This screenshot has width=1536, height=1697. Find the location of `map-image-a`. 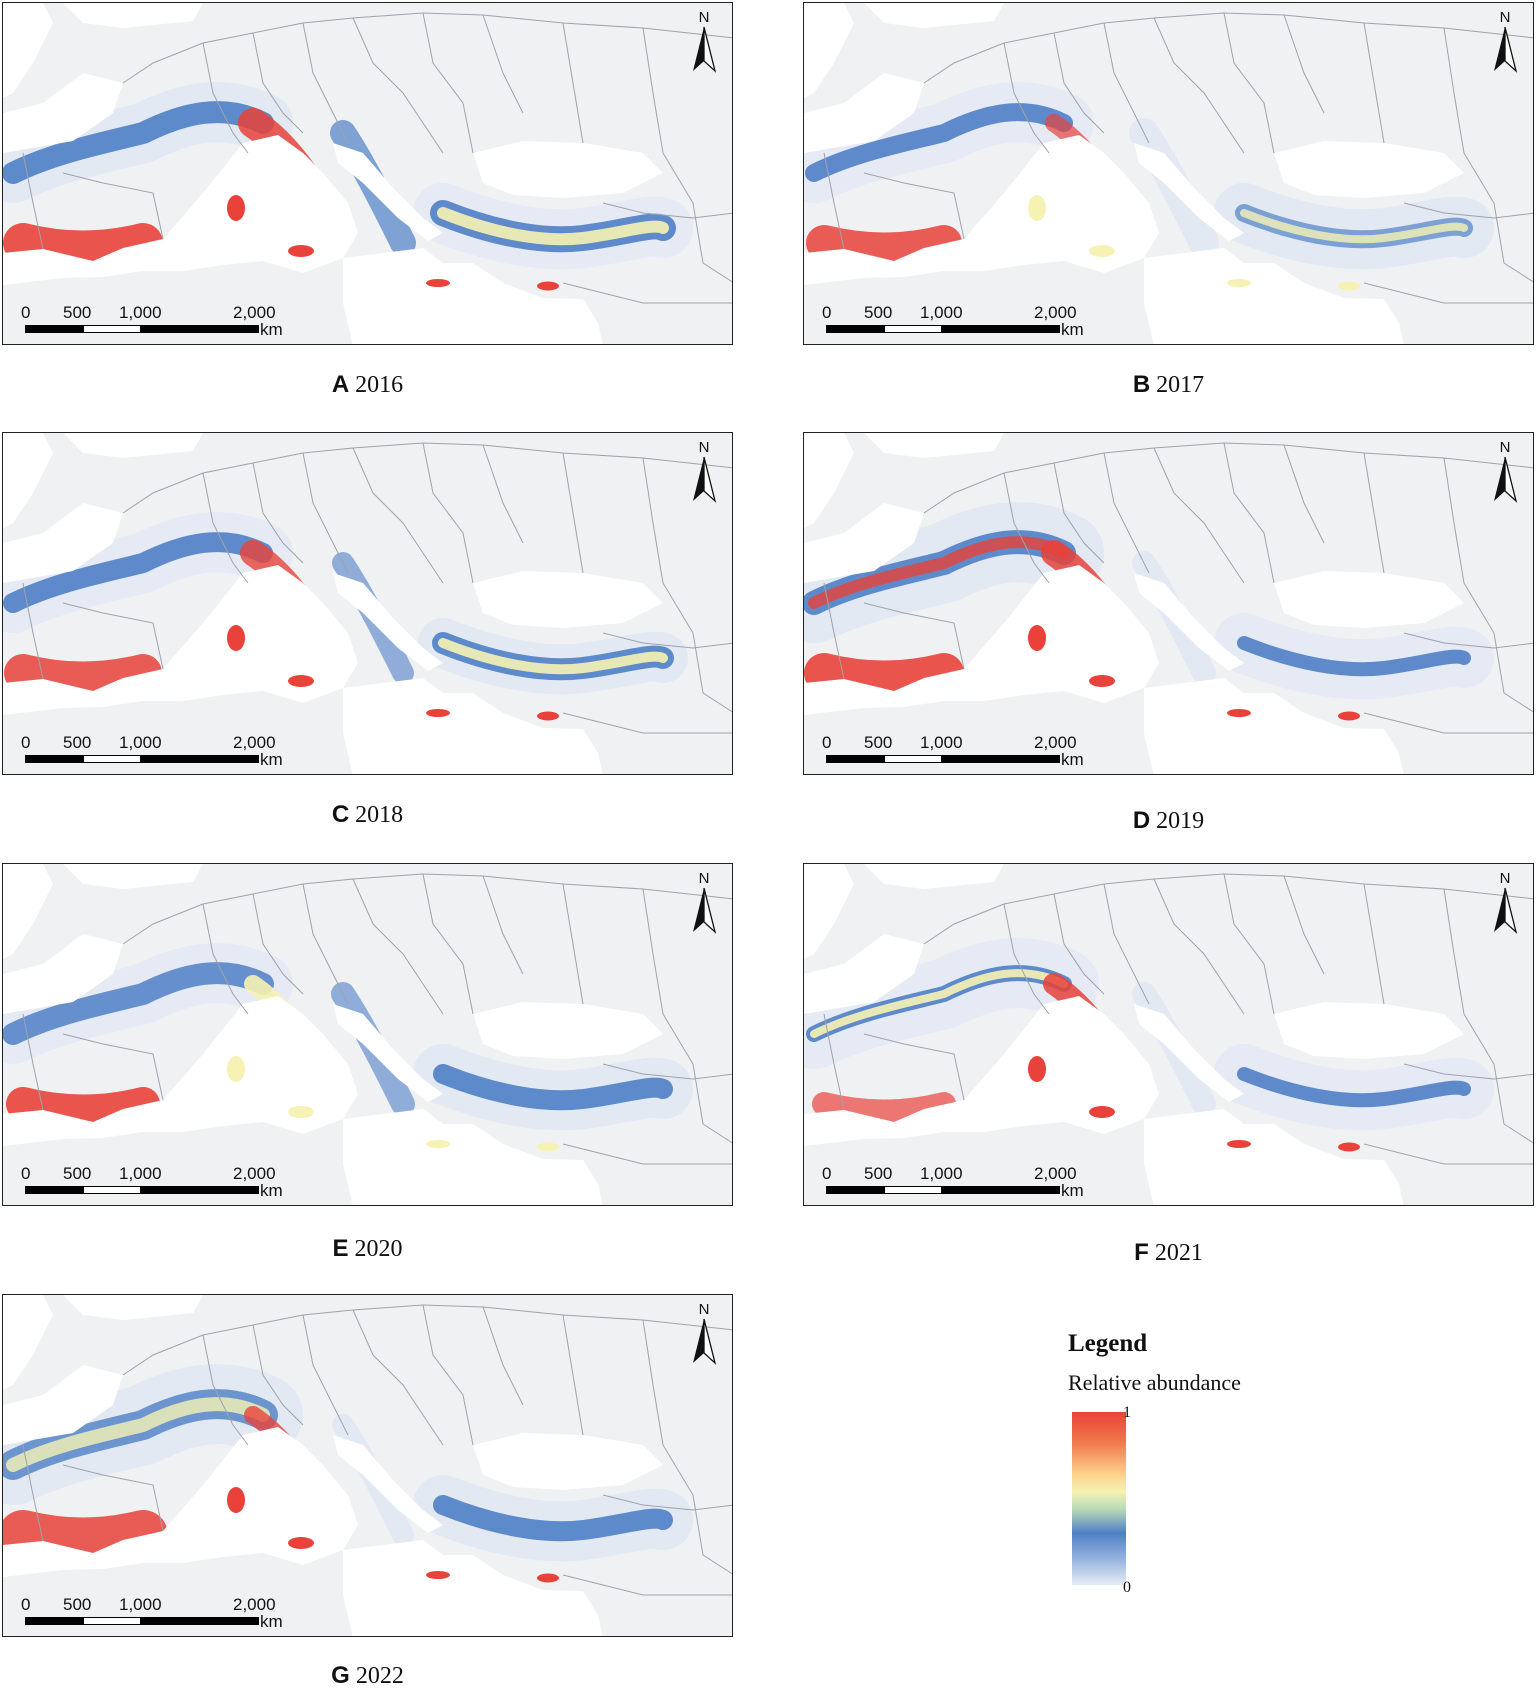

map-image-a is located at coordinates (367, 173).